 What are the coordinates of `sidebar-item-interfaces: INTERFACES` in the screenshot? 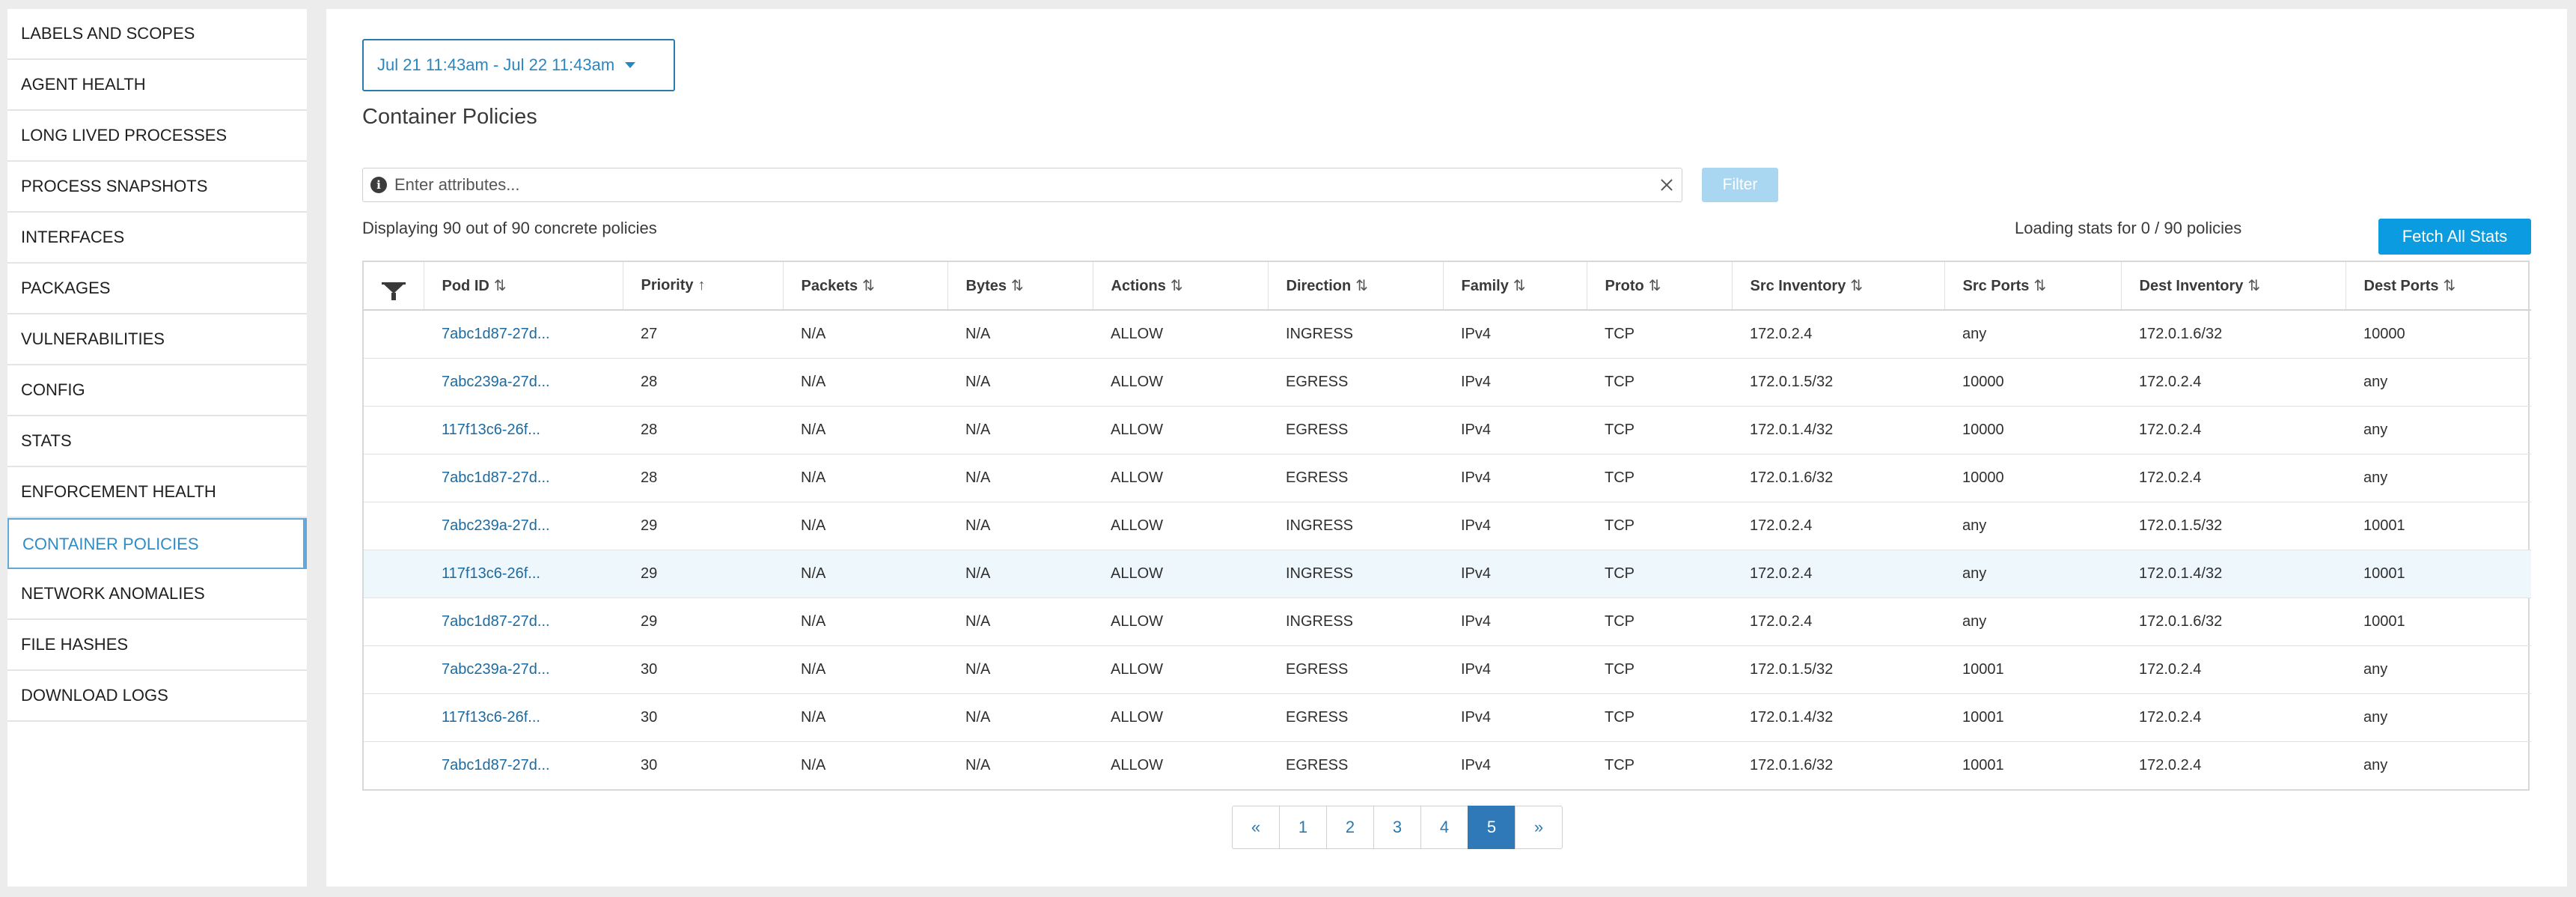 It's located at (157, 238).